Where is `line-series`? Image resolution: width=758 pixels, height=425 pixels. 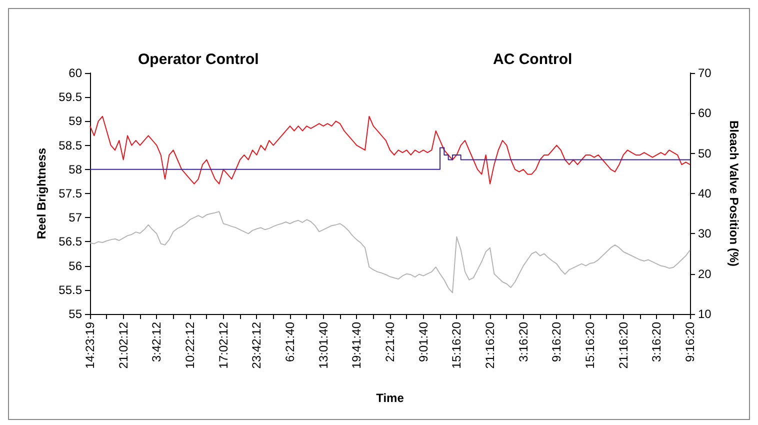
line-series is located at coordinates (390, 150).